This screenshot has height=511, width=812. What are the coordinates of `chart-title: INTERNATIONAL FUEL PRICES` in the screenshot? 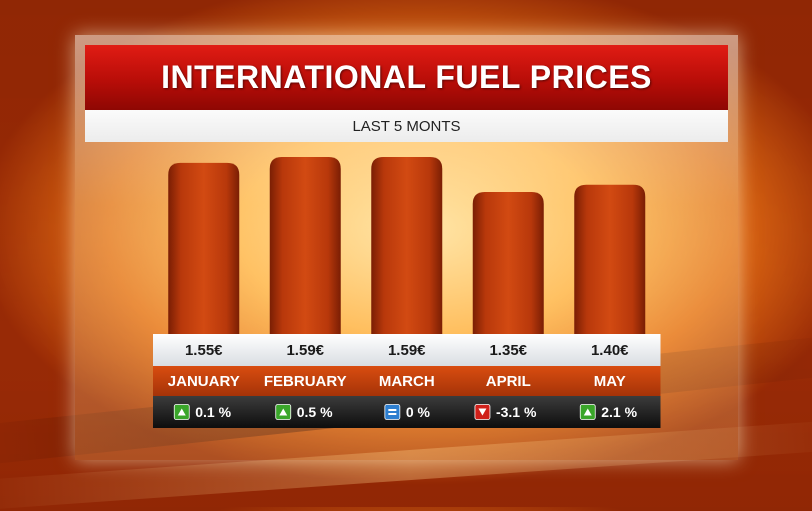 It's located at (406, 77).